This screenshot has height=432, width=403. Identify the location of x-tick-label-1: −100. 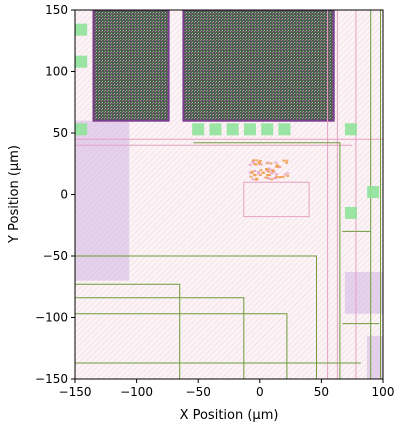
(136, 392).